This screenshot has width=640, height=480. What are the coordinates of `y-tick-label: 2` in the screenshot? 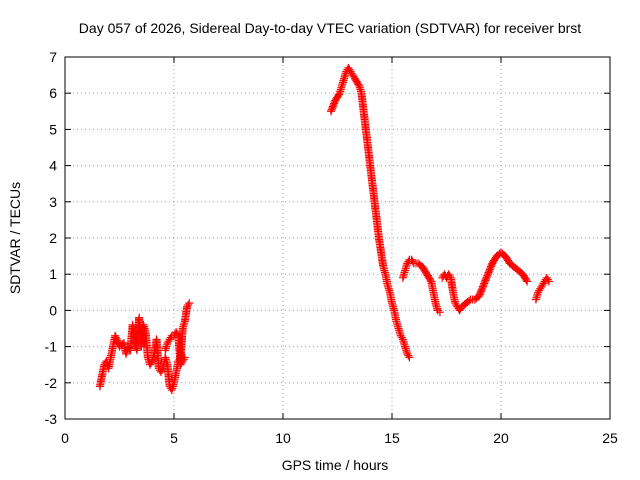 It's located at (53, 238).